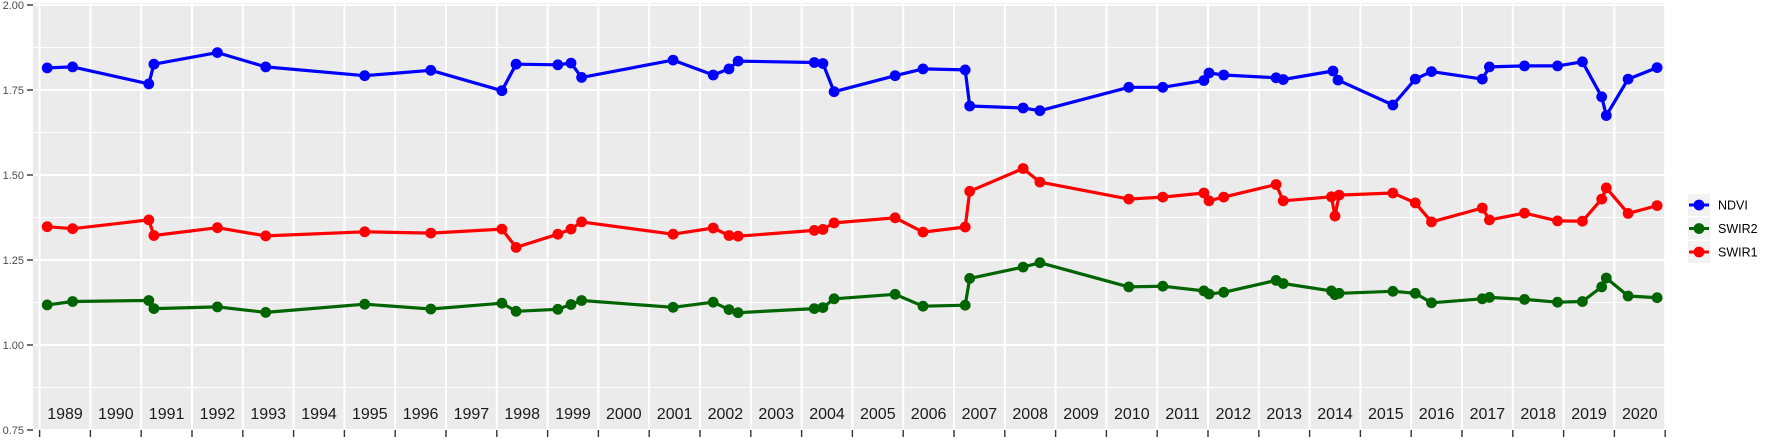 The image size is (1773, 442). Describe the element at coordinates (1738, 229) in the screenshot. I see `legend-label-swir2: SWIR2` at that location.